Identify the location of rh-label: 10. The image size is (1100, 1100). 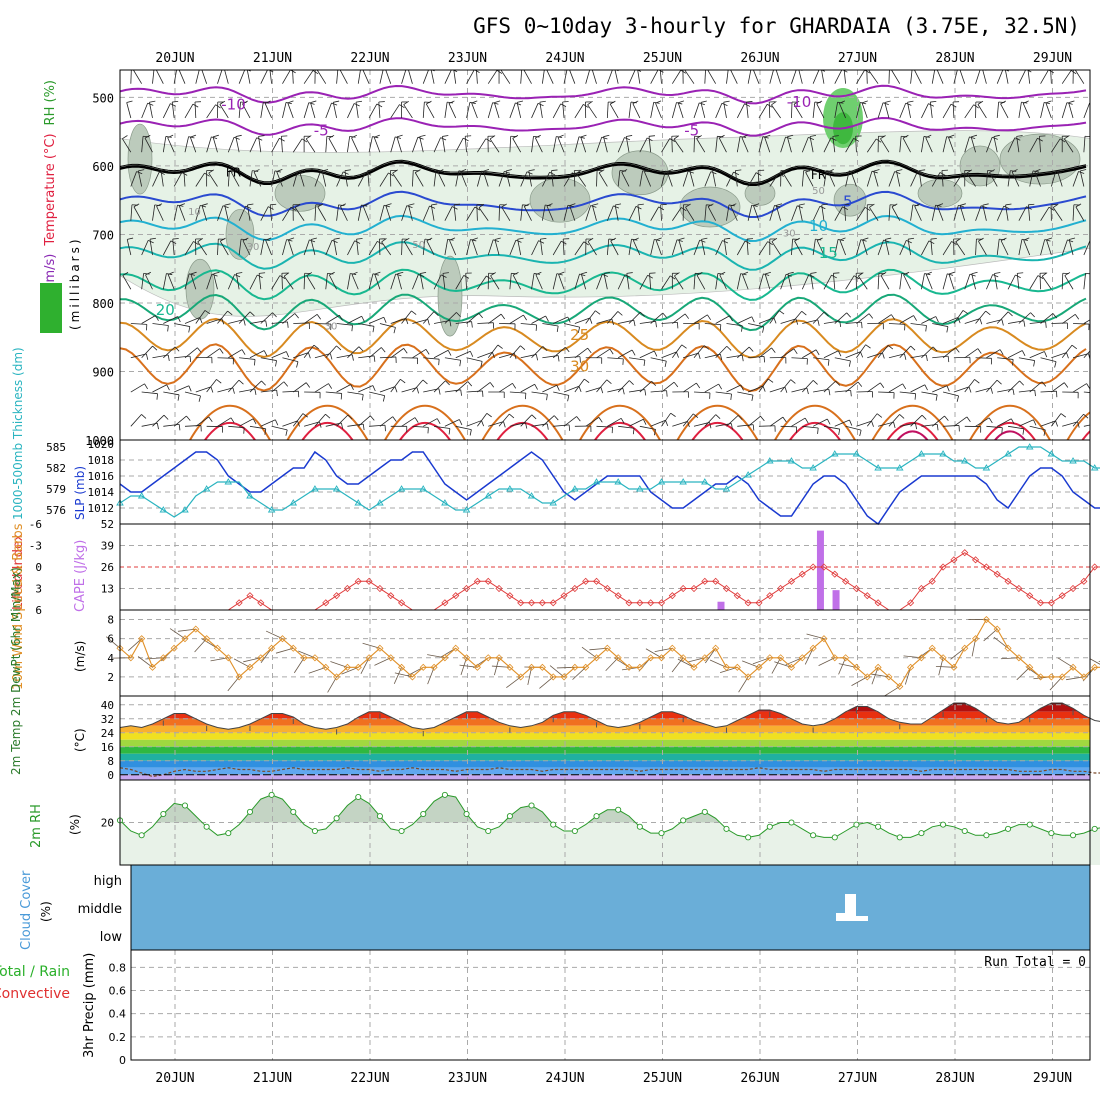
(194, 212).